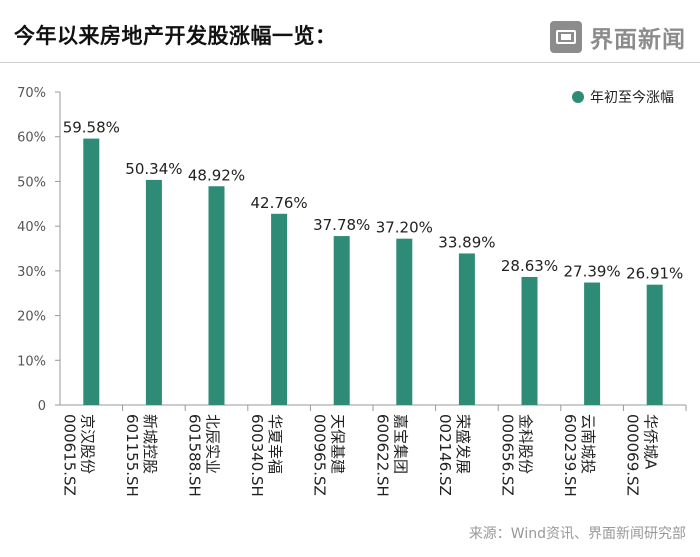 Image resolution: width=700 pixels, height=557 pixels. What do you see at coordinates (400, 444) in the screenshot?
I see `category-name: 嘉宝集团` at bounding box center [400, 444].